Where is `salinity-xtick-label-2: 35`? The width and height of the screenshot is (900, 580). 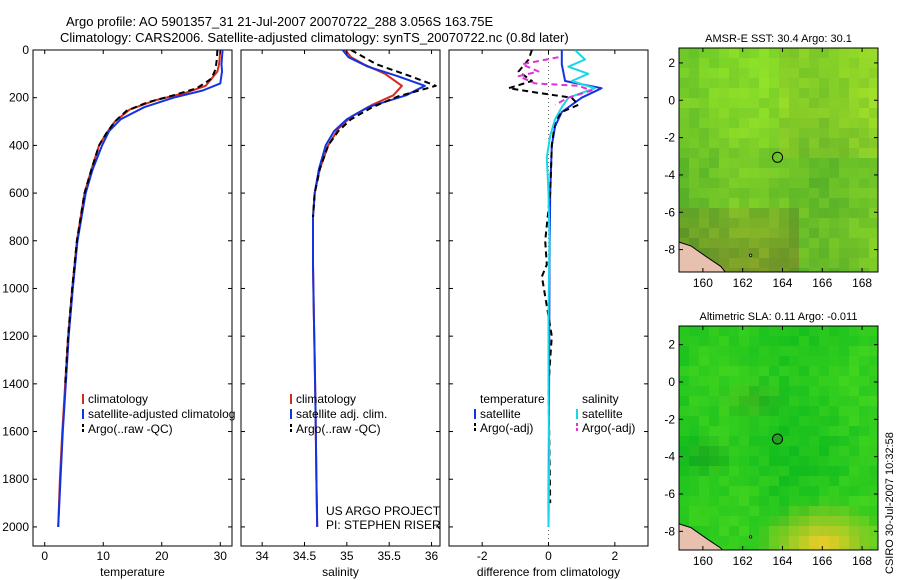 salinity-xtick-label-2: 35 is located at coordinates (347, 556).